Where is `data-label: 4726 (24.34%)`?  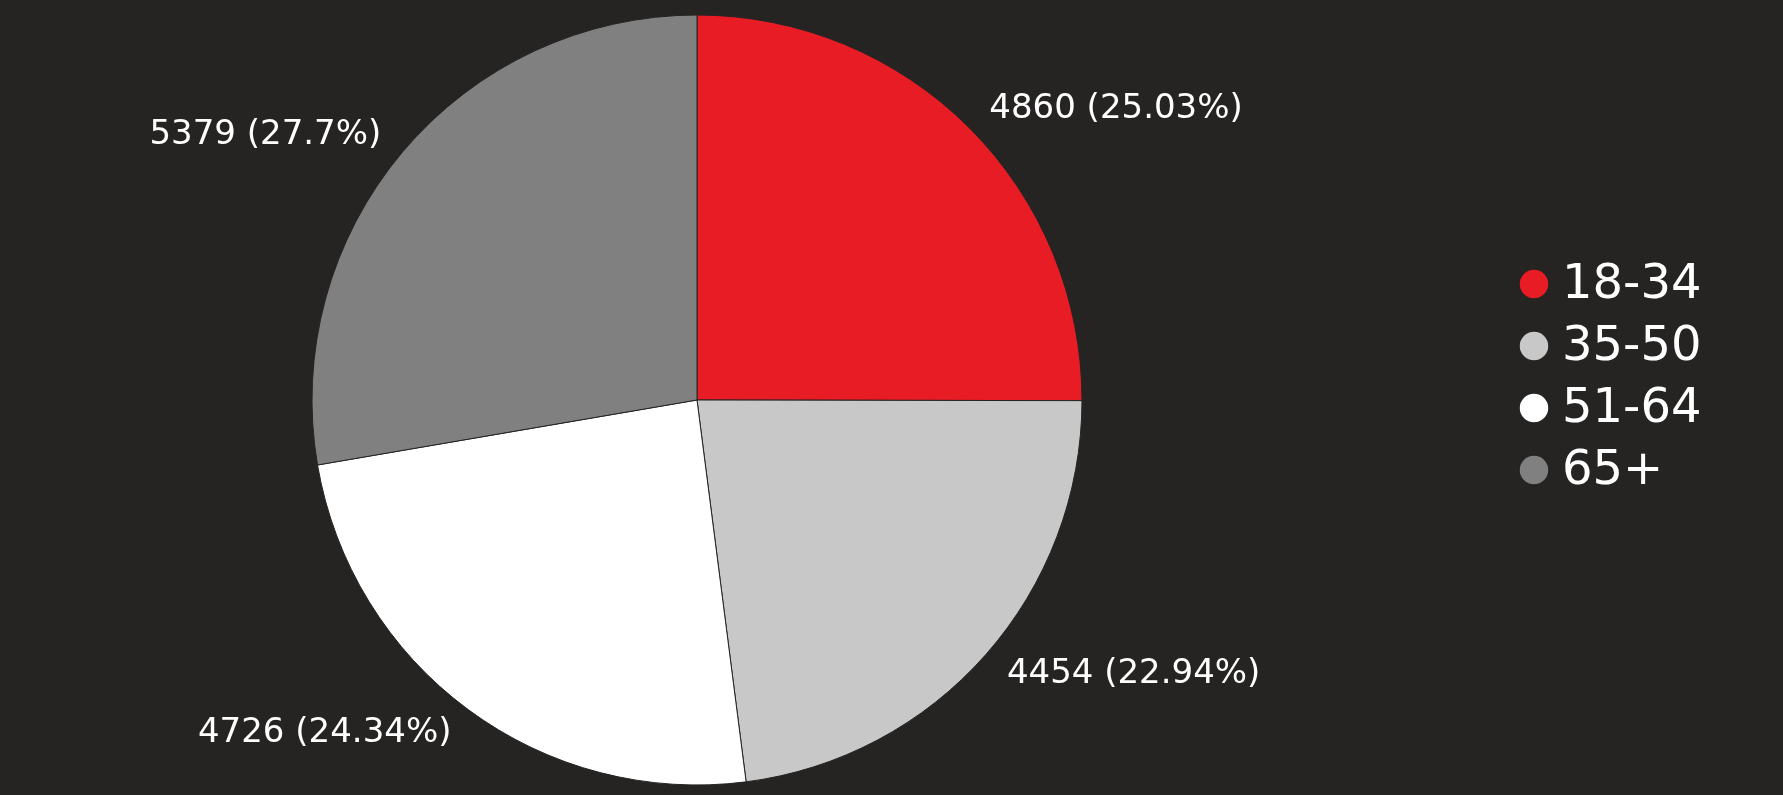 data-label: 4726 (24.34%) is located at coordinates (324, 730).